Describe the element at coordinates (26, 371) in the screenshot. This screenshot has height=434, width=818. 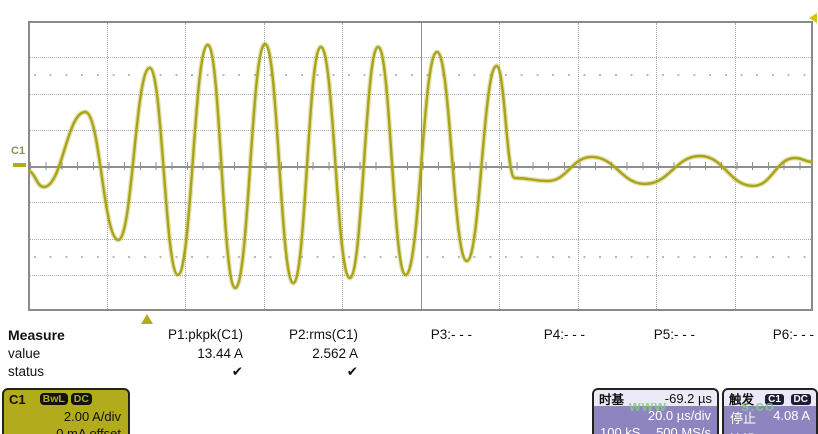
I see `measure-row-label: status` at that location.